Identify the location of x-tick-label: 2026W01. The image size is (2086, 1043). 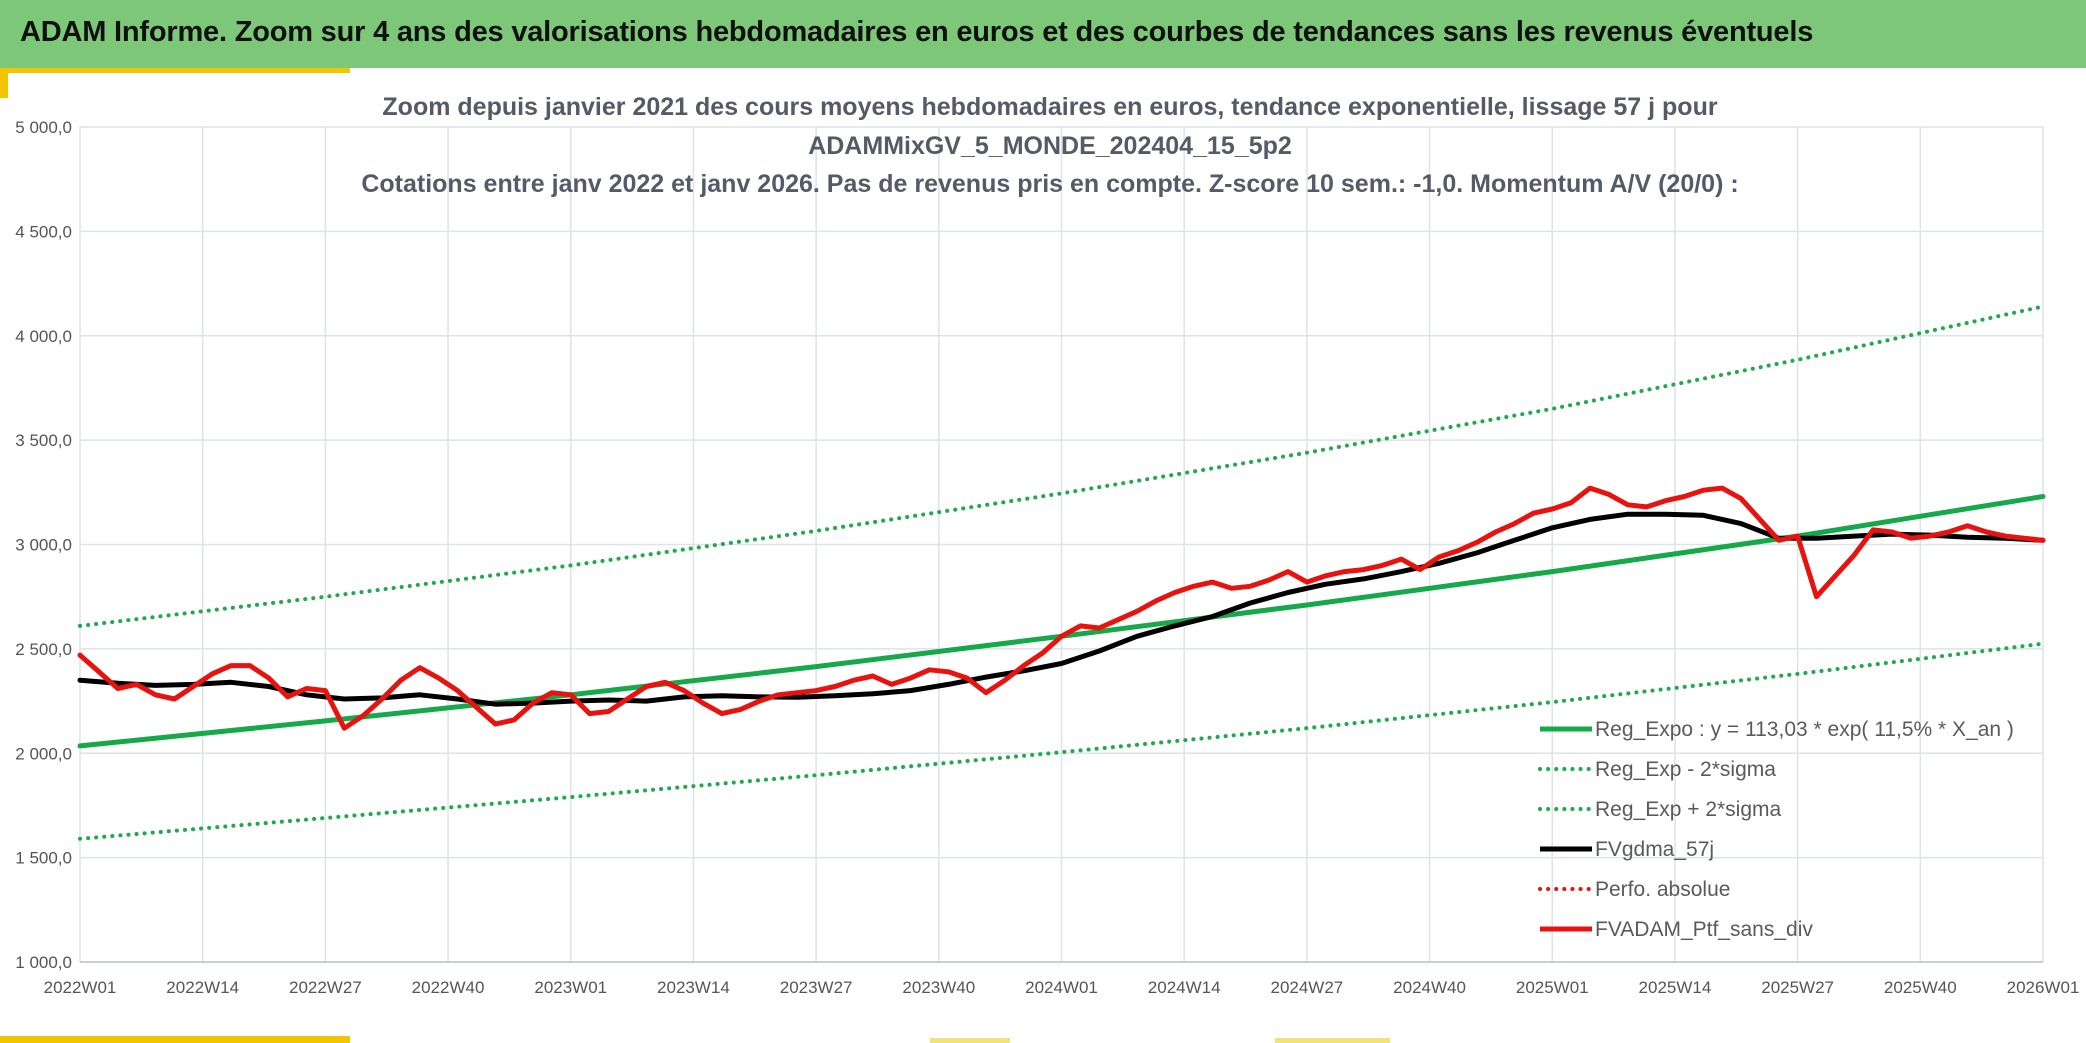
(2043, 987).